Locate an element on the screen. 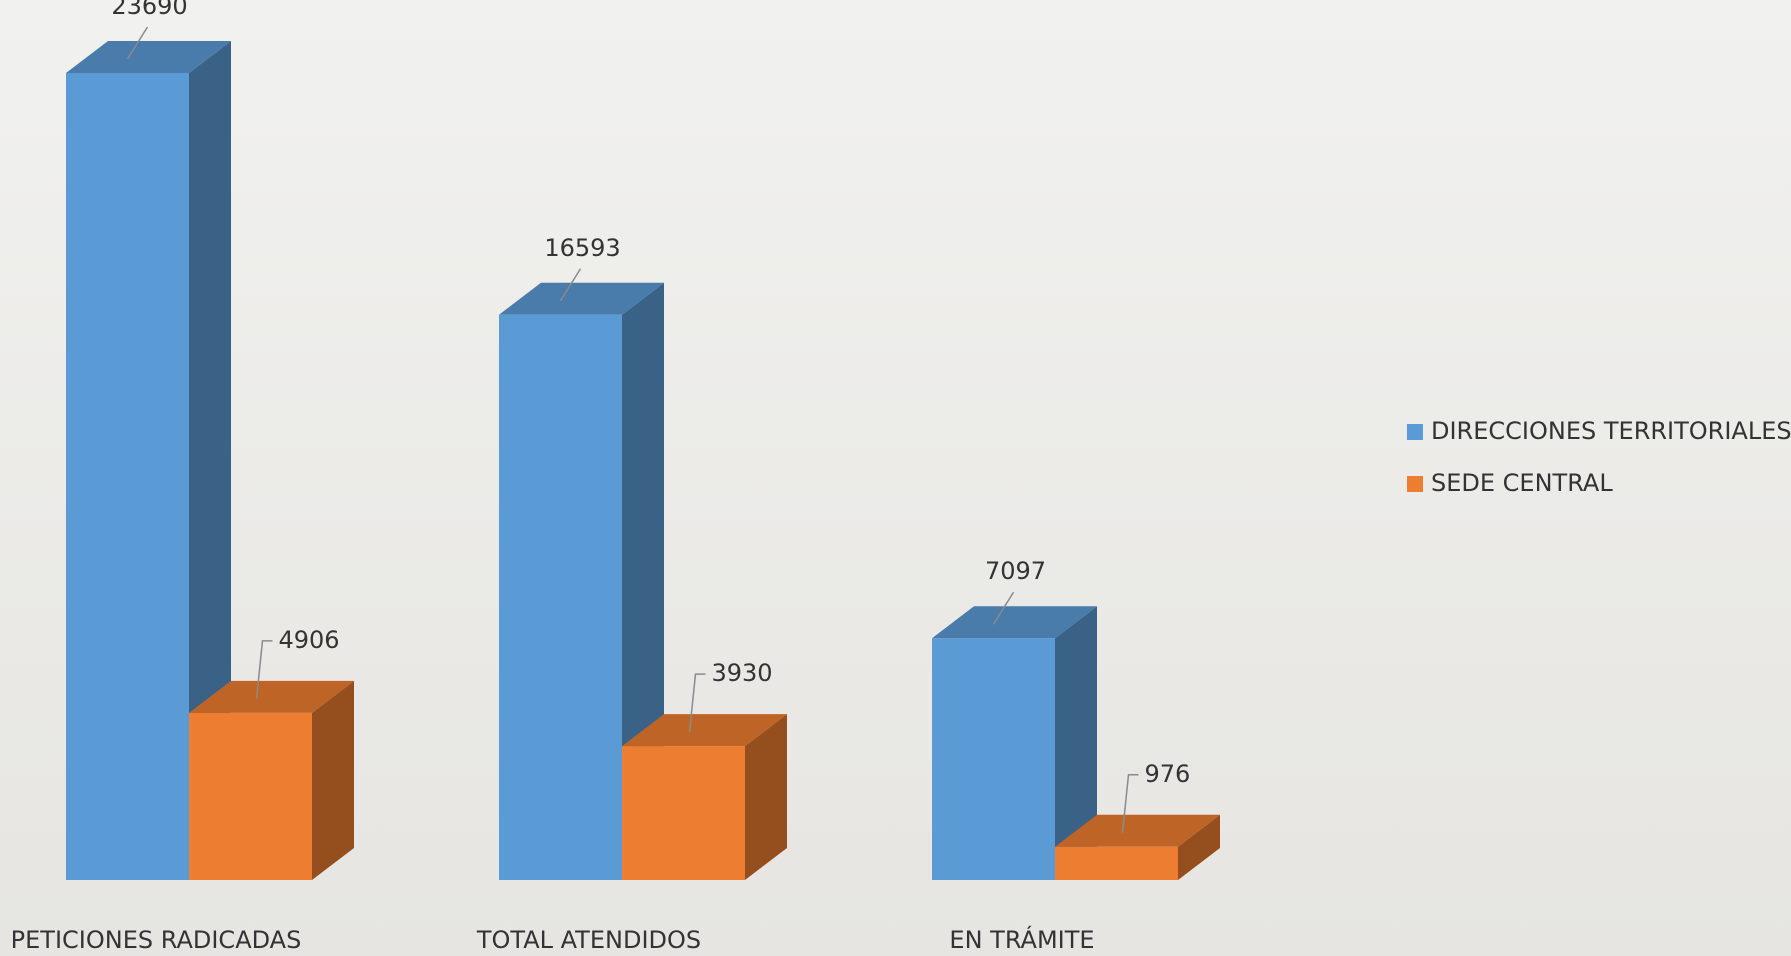 The image size is (1791, 956). data-label: 4906 is located at coordinates (309, 640).